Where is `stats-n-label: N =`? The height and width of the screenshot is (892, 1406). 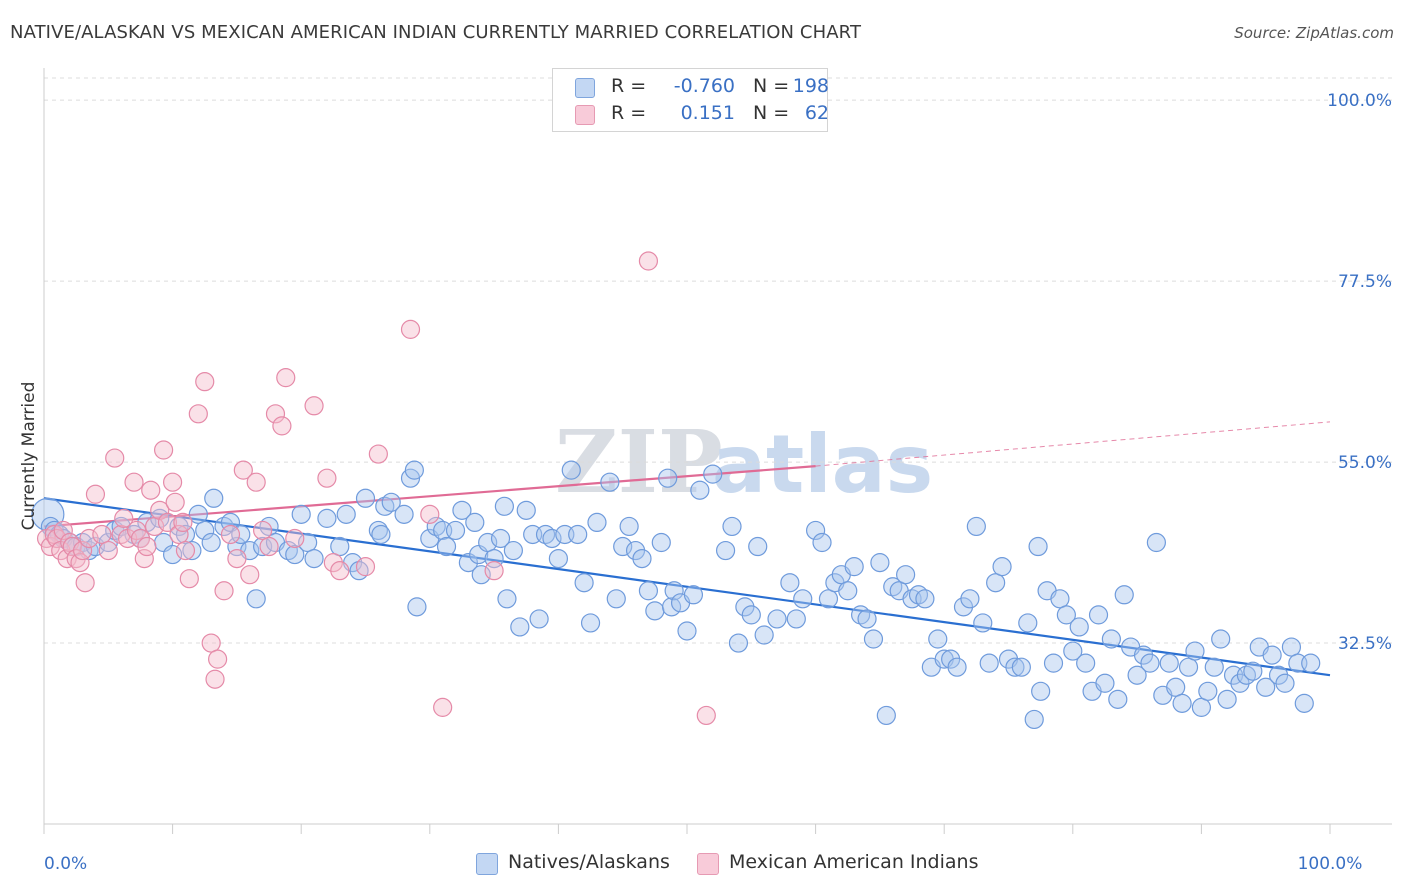 stats-n-label: N = is located at coordinates (771, 113).